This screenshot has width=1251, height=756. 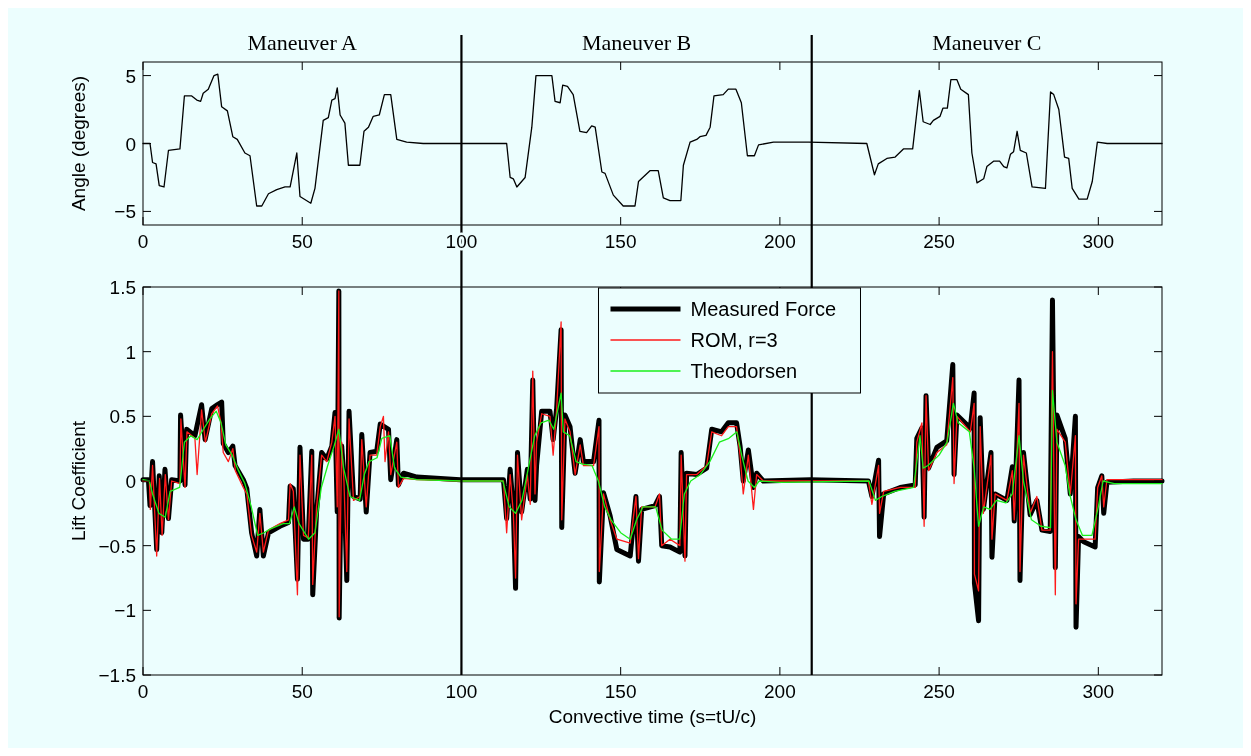 I want to click on y-tick-label: −5, so click(x=125, y=212).